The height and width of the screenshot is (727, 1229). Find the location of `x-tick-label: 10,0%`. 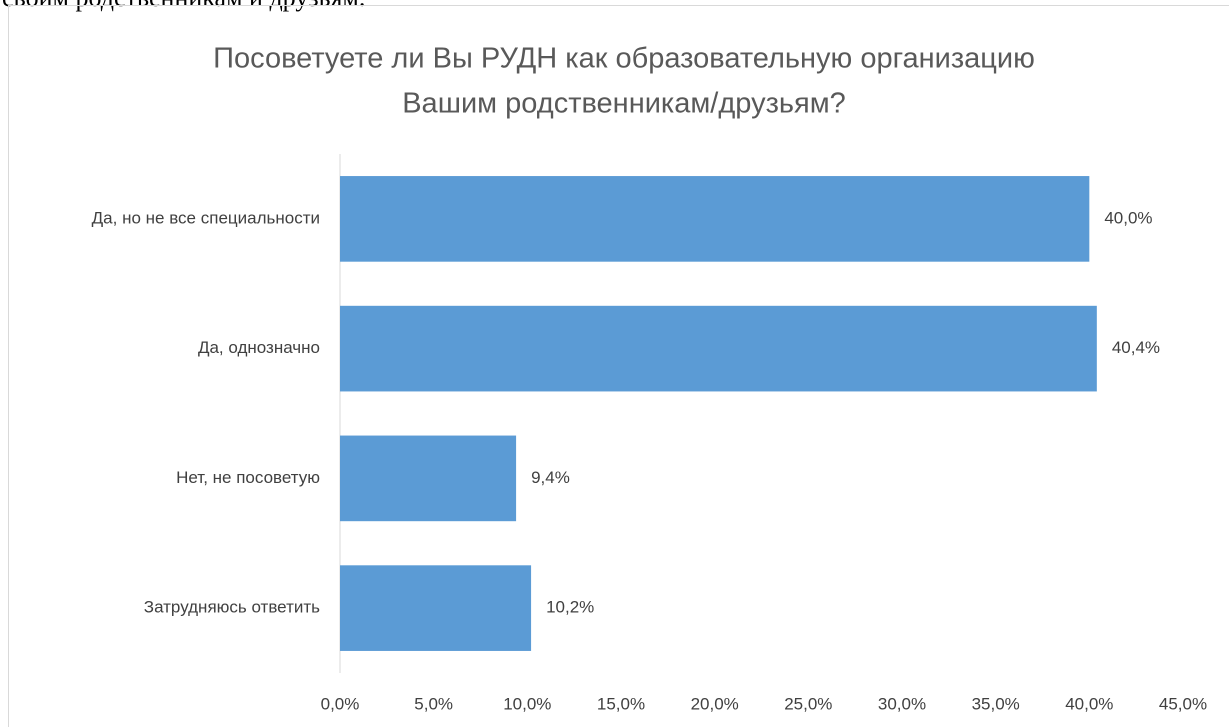

x-tick-label: 10,0% is located at coordinates (527, 703).